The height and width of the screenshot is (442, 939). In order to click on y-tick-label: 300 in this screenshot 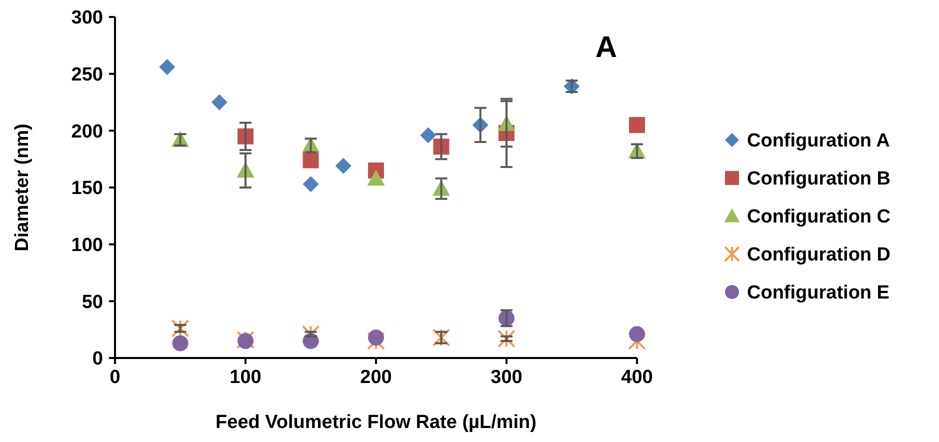, I will do `click(87, 18)`.